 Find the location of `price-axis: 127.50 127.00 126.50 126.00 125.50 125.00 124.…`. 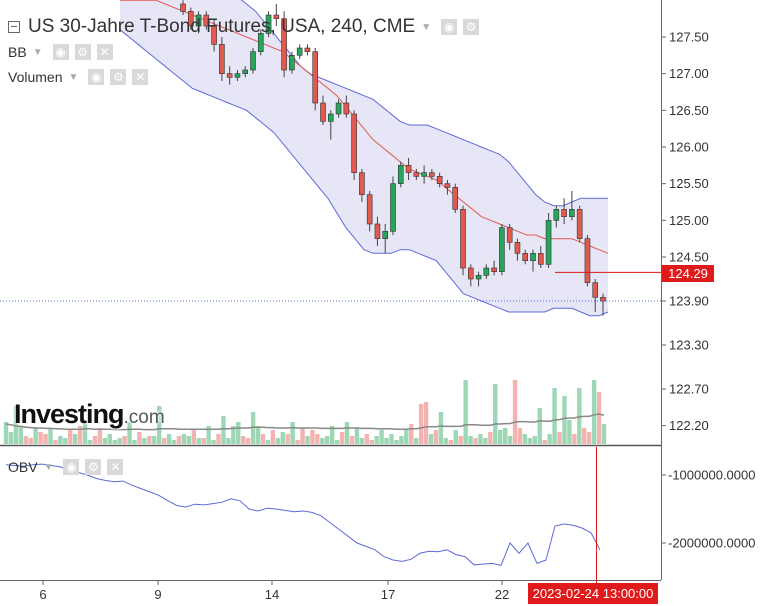

price-axis: 127.50 127.00 126.50 126.00 125.50 125.00 124.… is located at coordinates (685, 232).